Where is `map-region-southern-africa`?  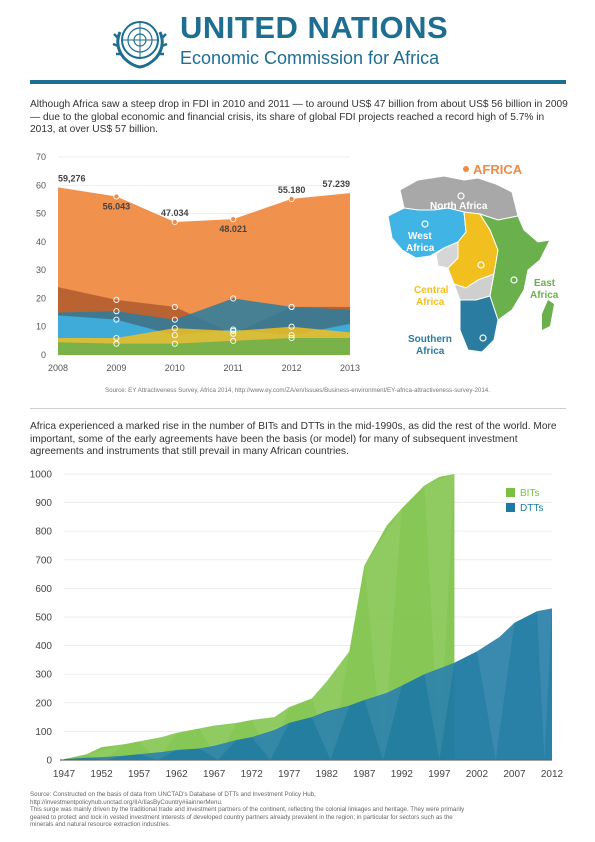
map-region-southern-africa is located at coordinates (479, 324).